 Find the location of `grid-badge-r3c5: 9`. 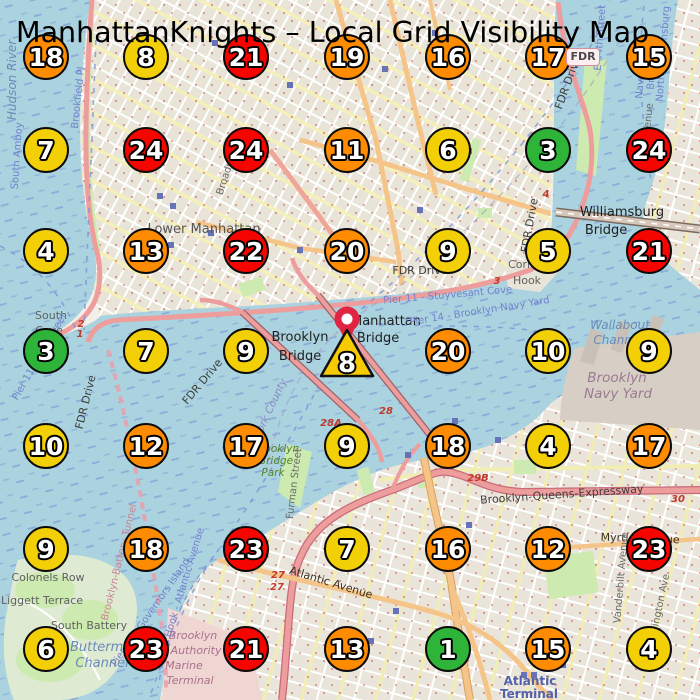

grid-badge-r3c5: 9 is located at coordinates (448, 251).